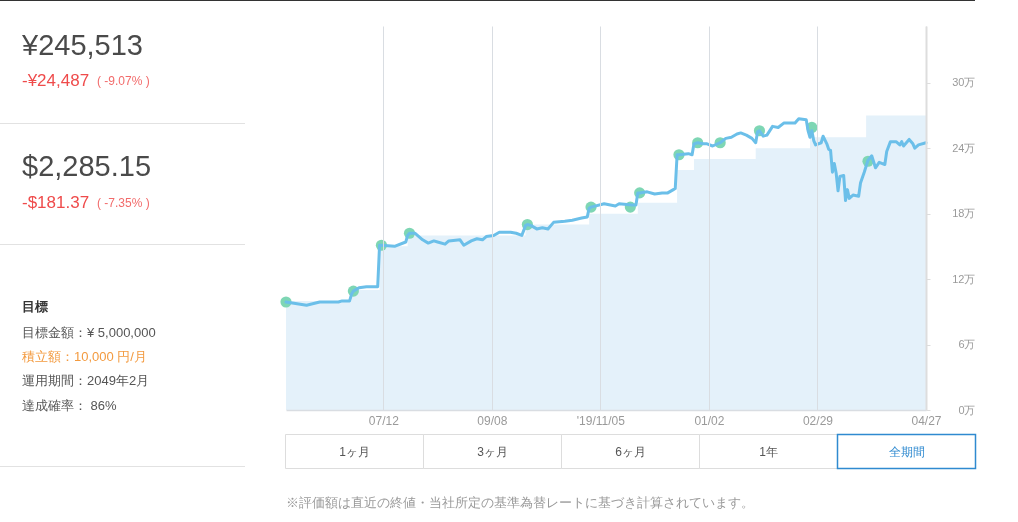  Describe the element at coordinates (768, 451) in the screenshot. I see `text: 1年` at that location.